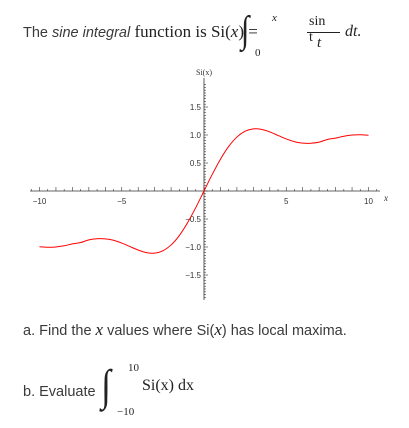  What do you see at coordinates (319, 43) in the screenshot?
I see `fraction-denominator: t` at bounding box center [319, 43].